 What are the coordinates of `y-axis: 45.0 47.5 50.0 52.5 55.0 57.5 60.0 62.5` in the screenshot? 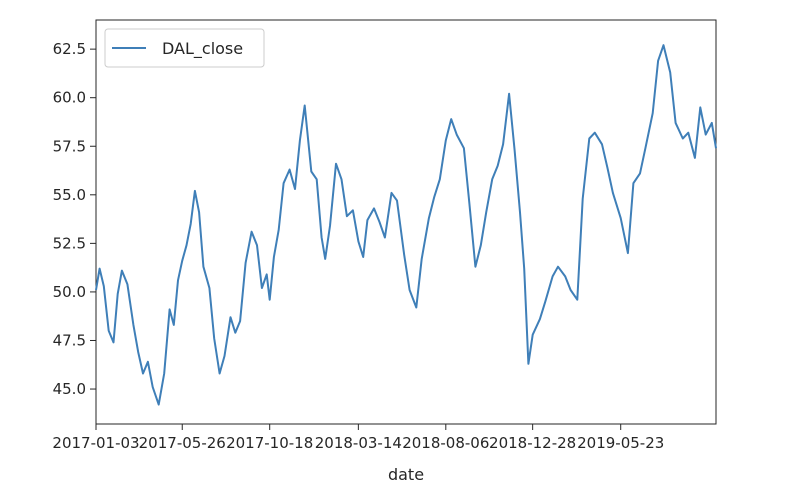 It's located at (74, 219).